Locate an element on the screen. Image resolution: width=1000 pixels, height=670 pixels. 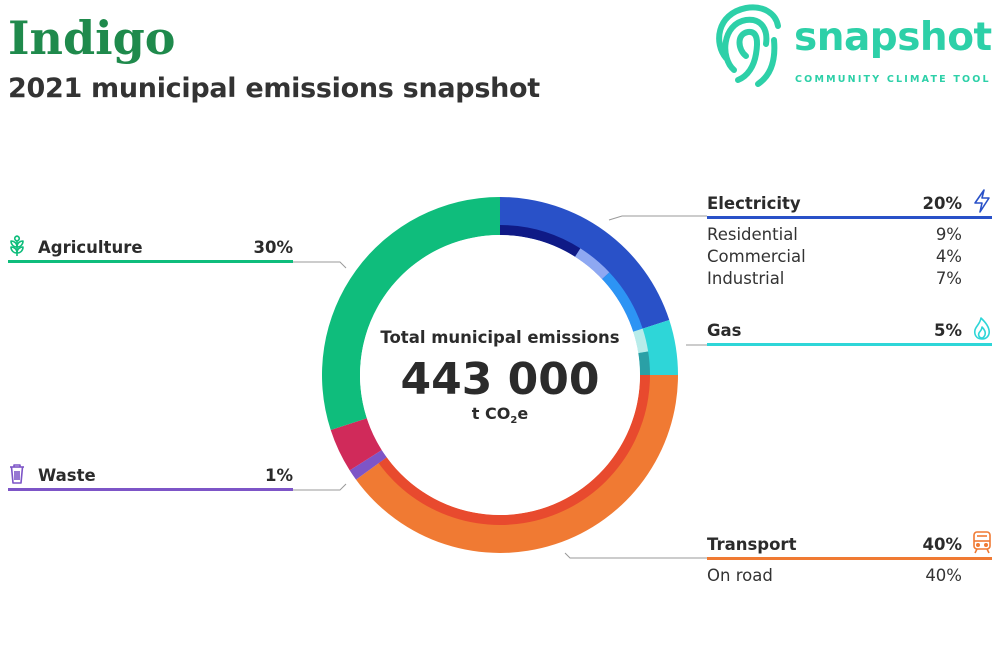
logo-tagline: COMMUNITY CLIMATE TOOL is located at coordinates (893, 79).